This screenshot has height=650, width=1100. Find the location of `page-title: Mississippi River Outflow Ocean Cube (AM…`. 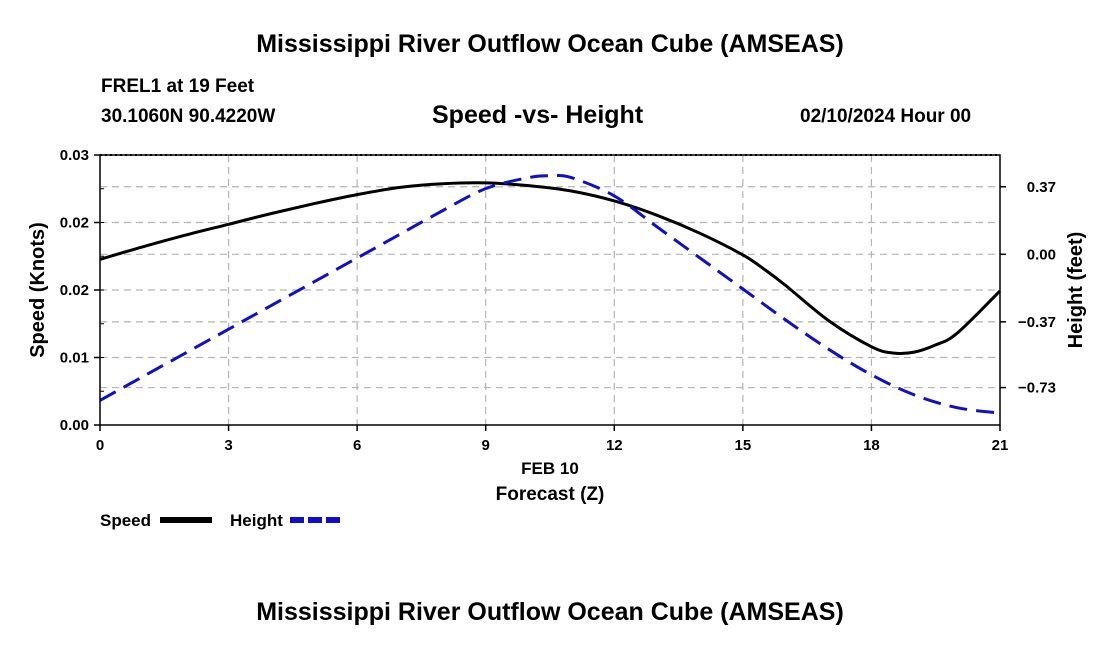

page-title: Mississippi River Outflow Ocean Cube (AM… is located at coordinates (550, 44).